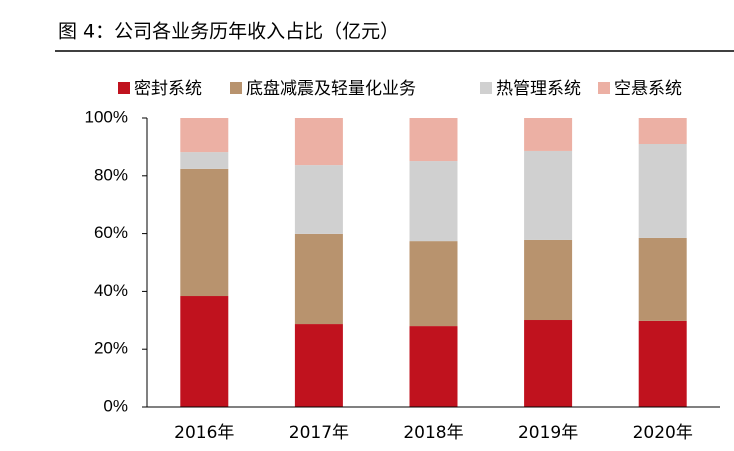  Describe the element at coordinates (106, 116) in the screenshot. I see `y-tick-label: 100%` at that location.